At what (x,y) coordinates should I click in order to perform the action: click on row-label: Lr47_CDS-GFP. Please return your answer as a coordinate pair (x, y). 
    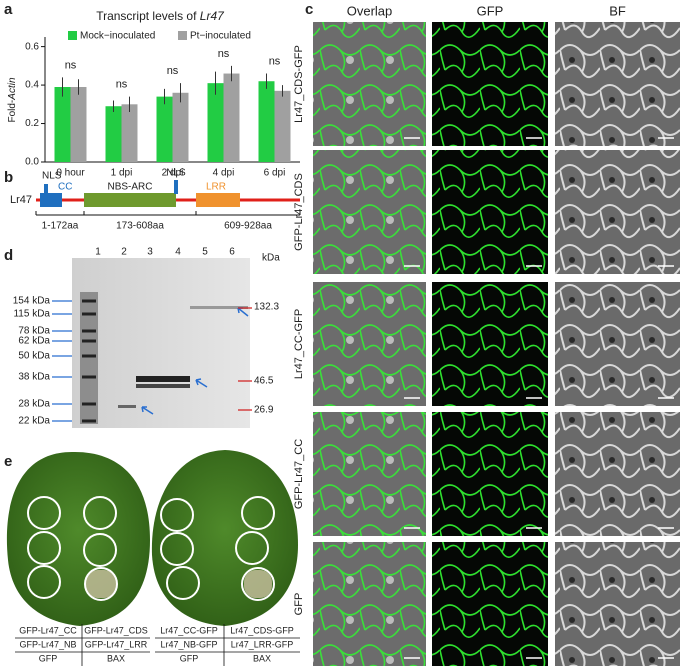
    Looking at the image, I should click on (299, 84).